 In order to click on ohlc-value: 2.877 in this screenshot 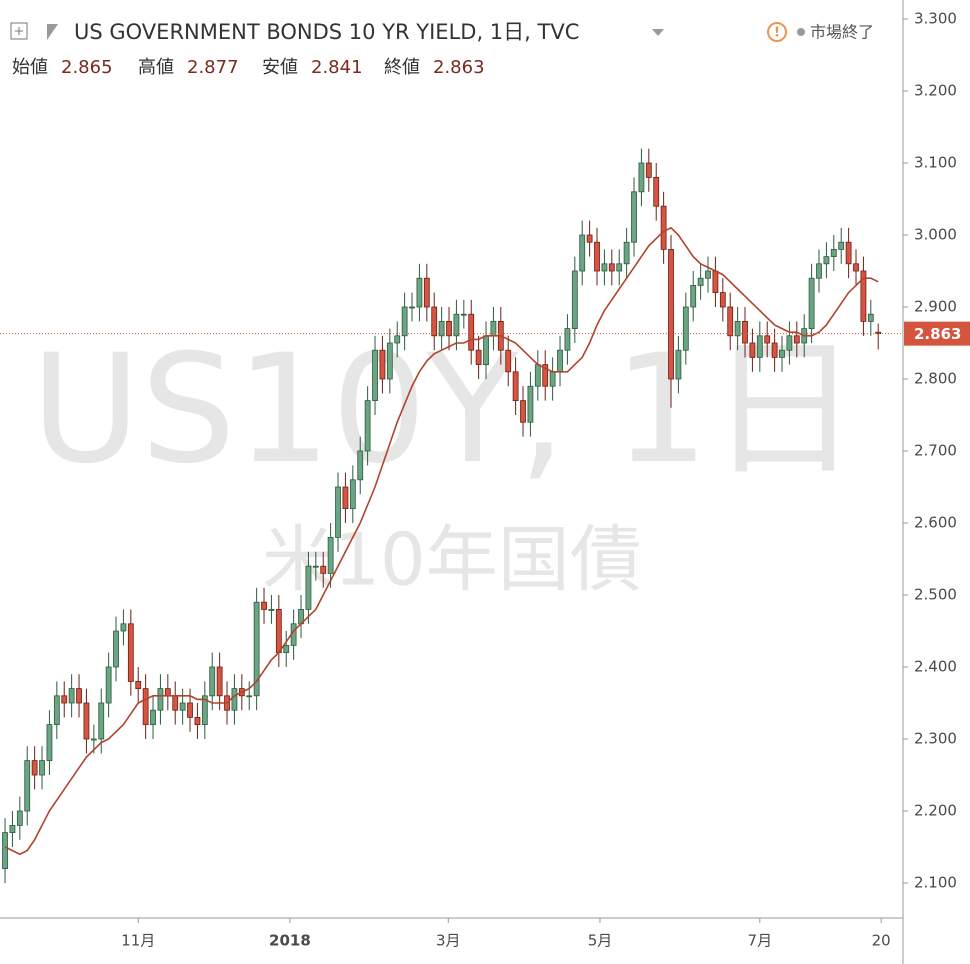, I will do `click(213, 67)`.